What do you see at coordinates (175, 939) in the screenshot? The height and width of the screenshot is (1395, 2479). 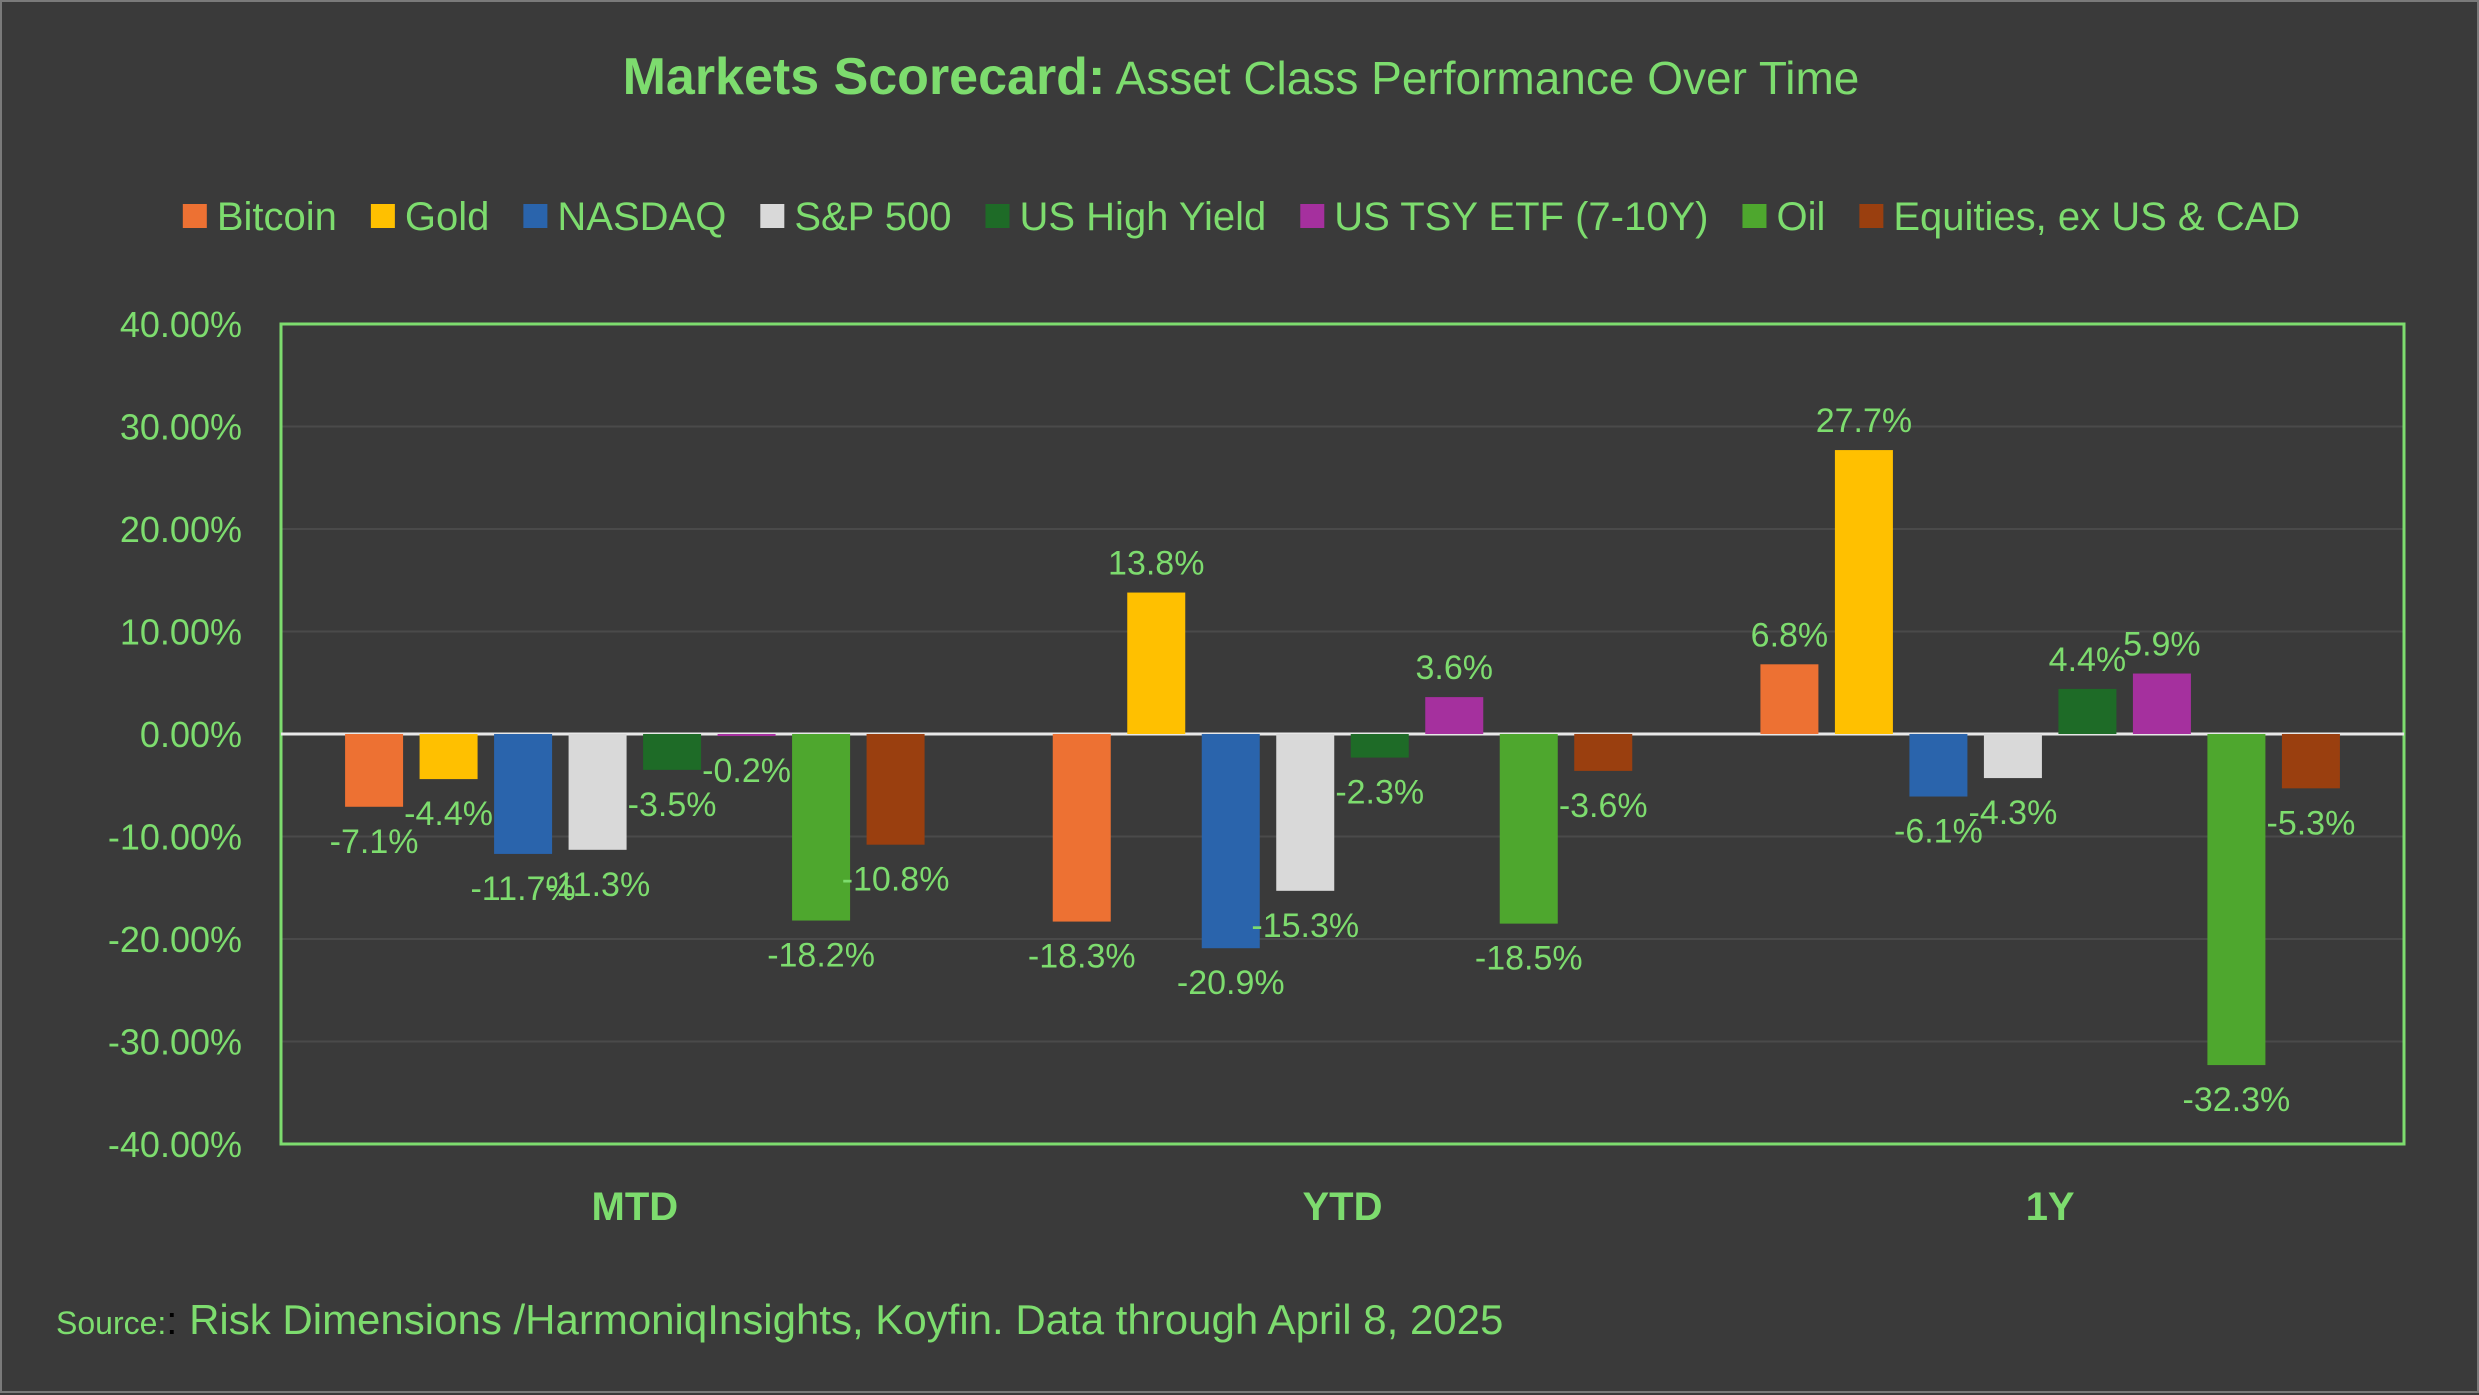 I see `y-tick-label: -20.00%` at bounding box center [175, 939].